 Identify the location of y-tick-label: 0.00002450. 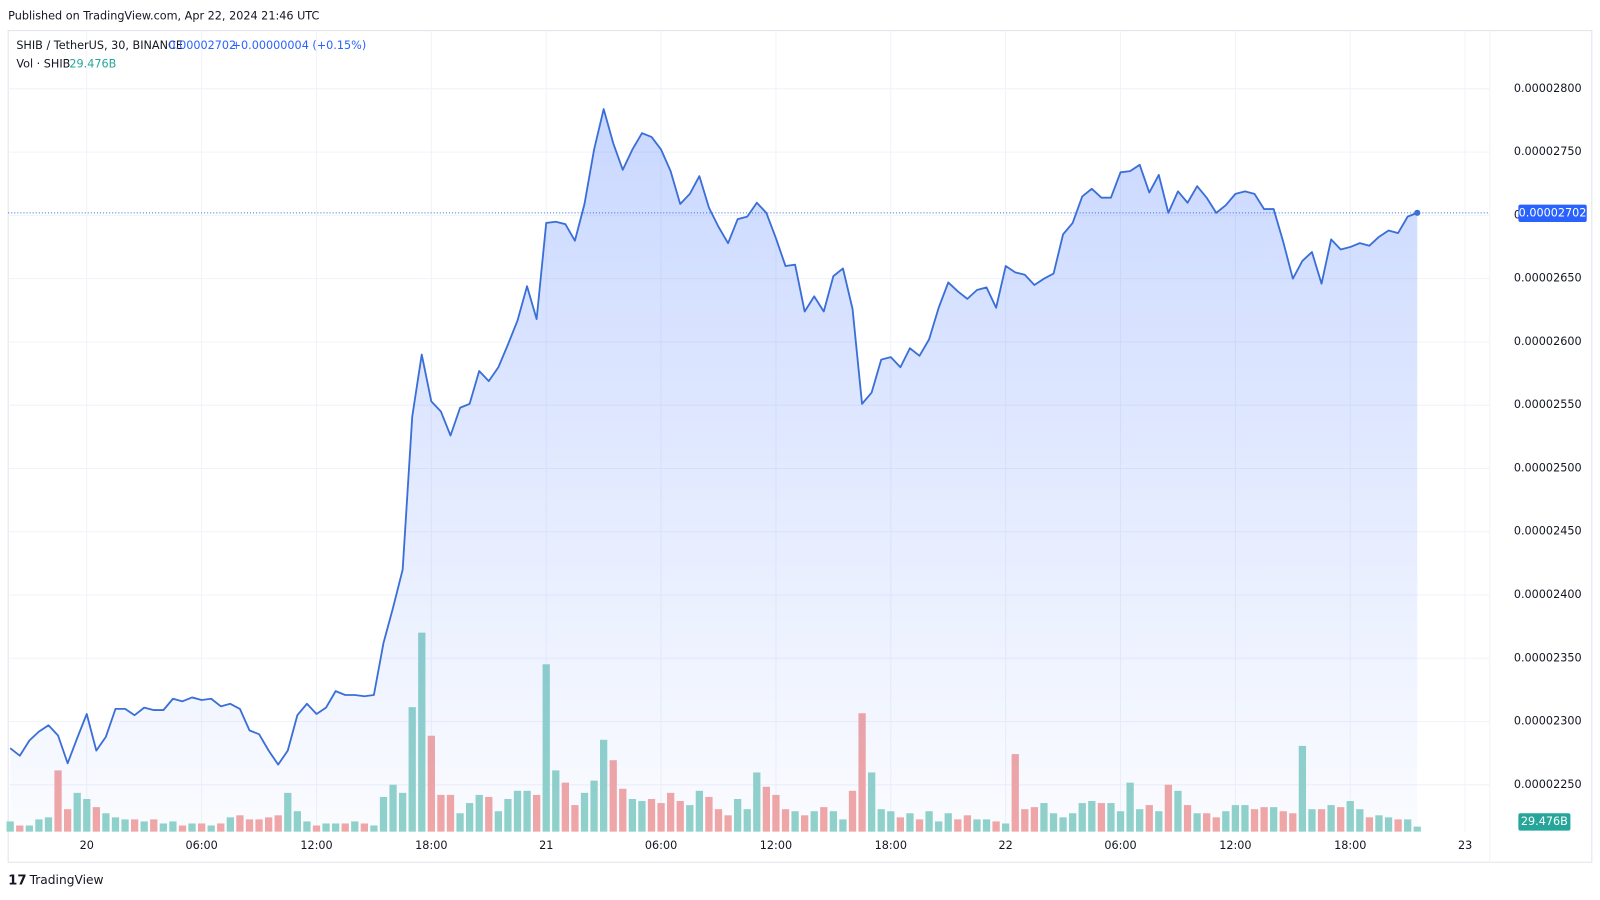
(1548, 531).